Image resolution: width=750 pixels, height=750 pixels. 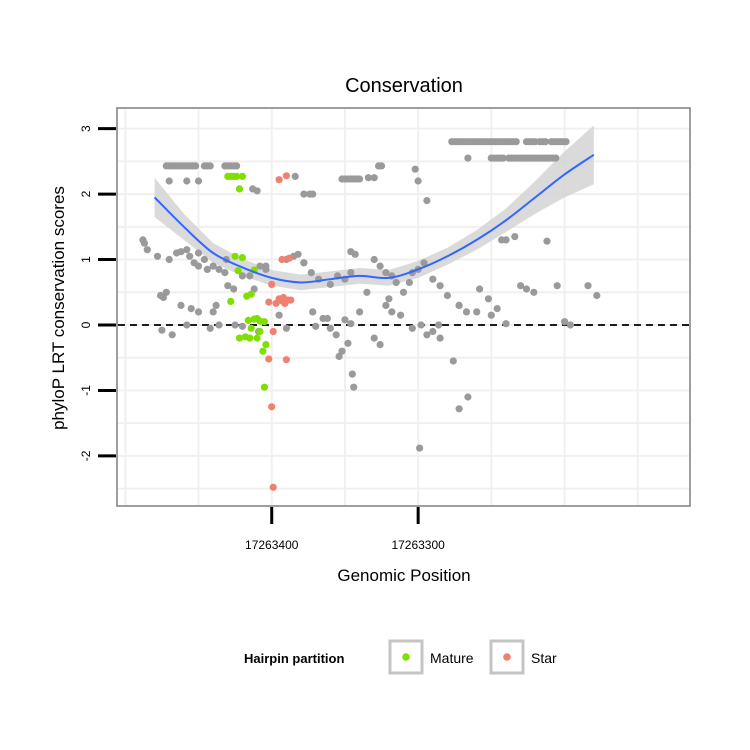 I want to click on smooth-curve, so click(x=374, y=218).